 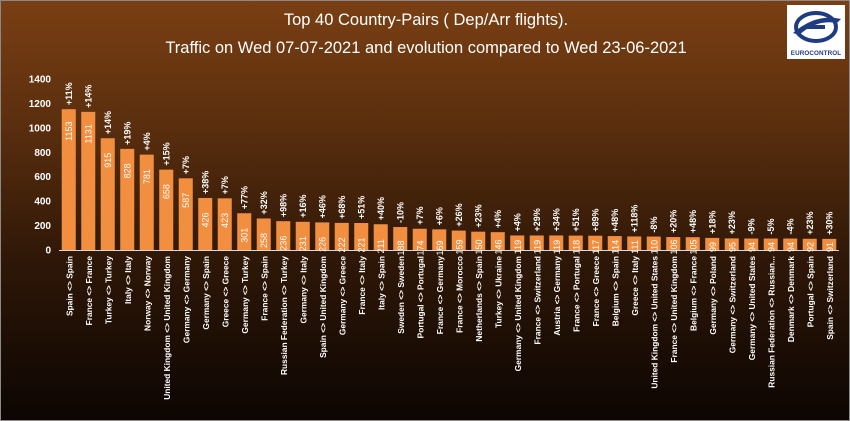 I want to click on data-label: 236, so click(x=284, y=243).